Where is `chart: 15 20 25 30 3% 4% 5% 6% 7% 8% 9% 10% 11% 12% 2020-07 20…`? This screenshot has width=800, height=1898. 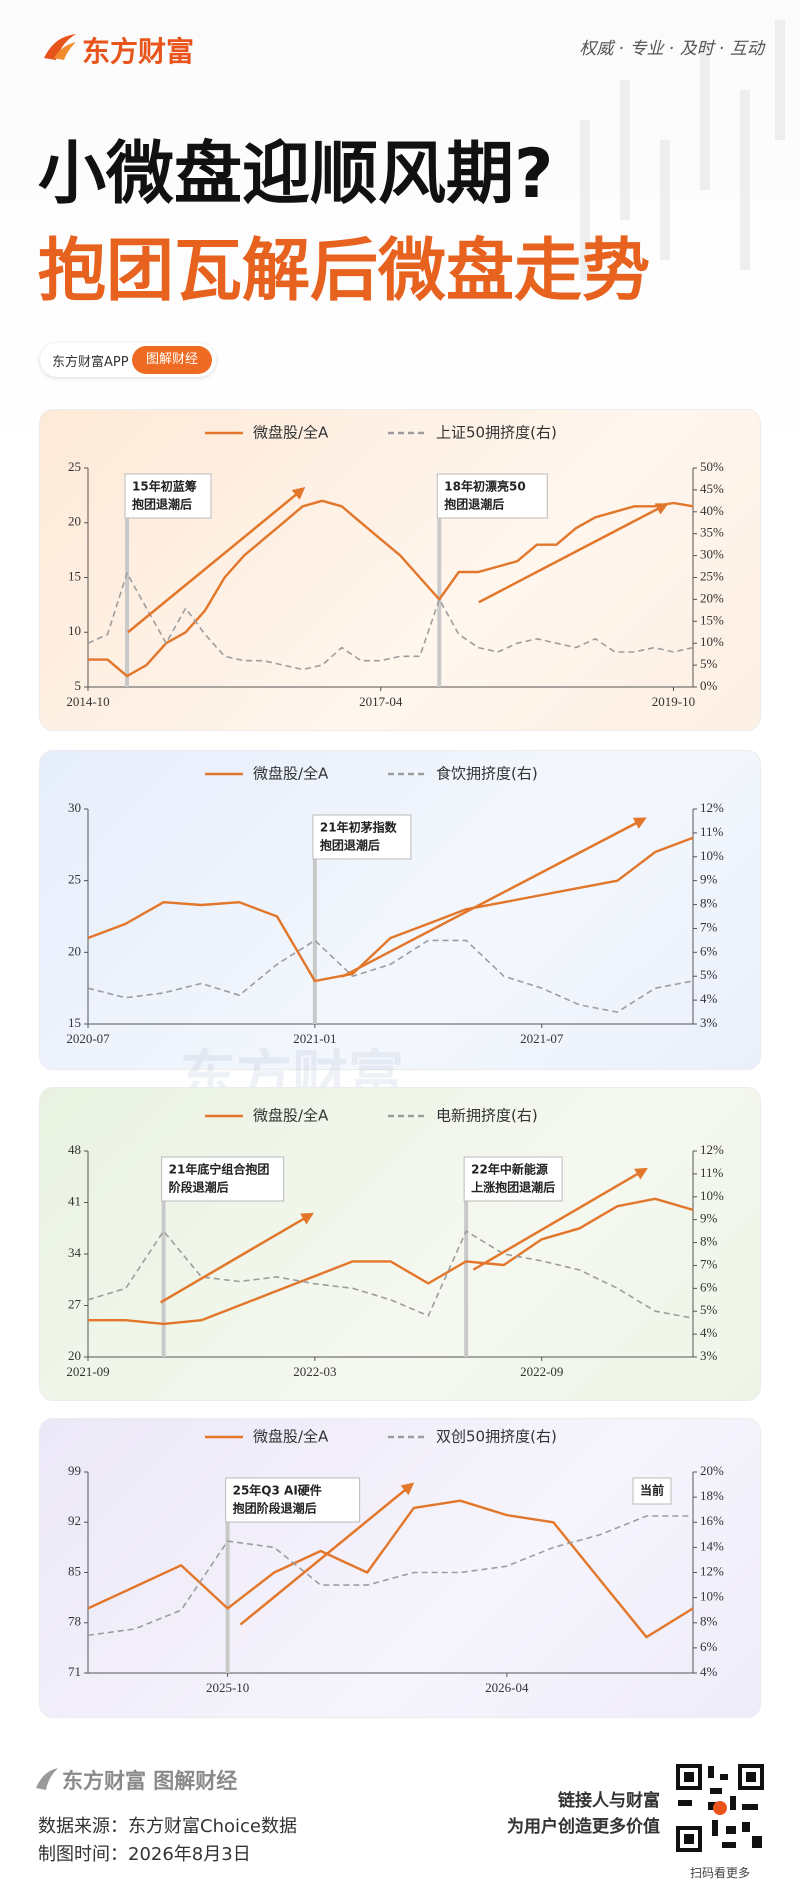 chart: 15 20 25 30 3% 4% 5% 6% 7% 8% 9% 10% 11% 12% 2020-07 20… is located at coordinates (395, 905).